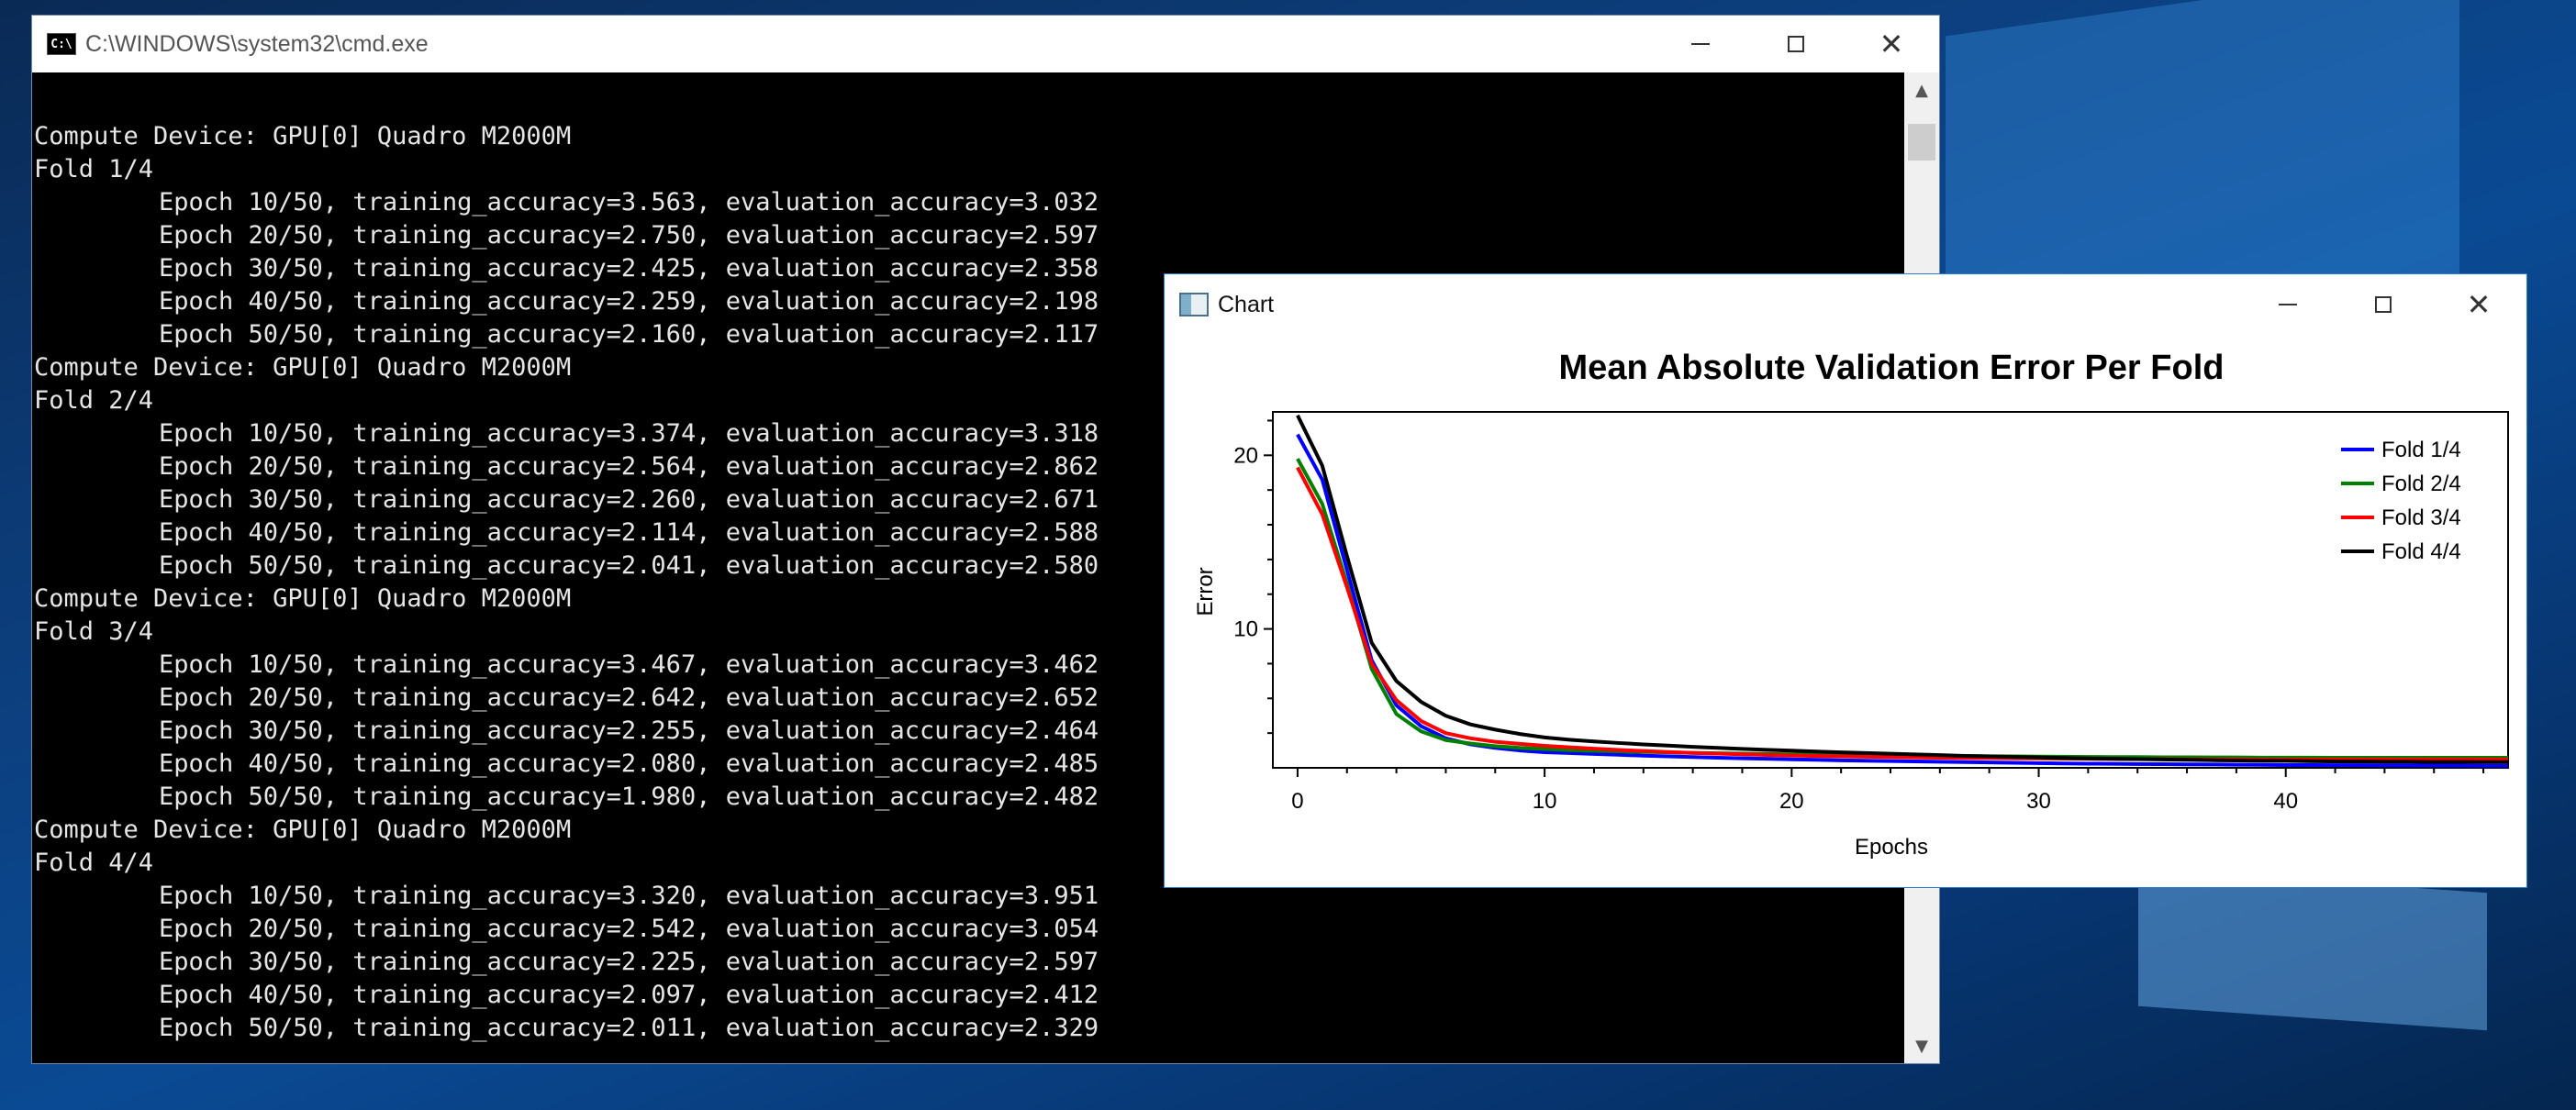  I want to click on legend-label: Fold 3/4, so click(2421, 517).